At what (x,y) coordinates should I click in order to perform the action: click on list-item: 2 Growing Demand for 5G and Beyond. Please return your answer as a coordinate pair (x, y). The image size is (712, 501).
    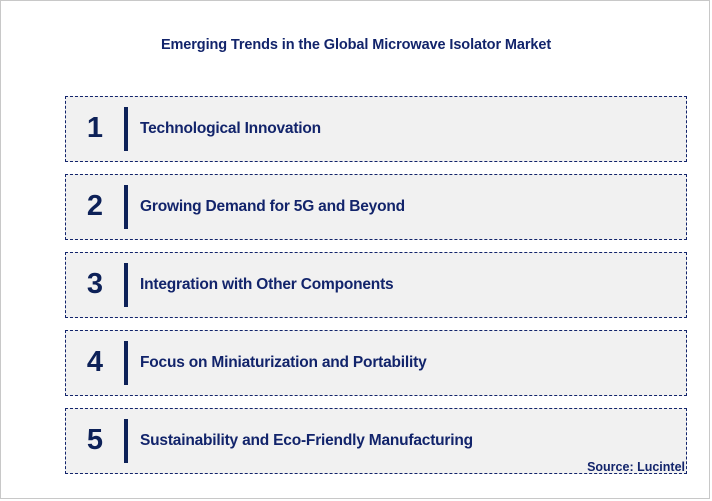
    Looking at the image, I should click on (376, 207).